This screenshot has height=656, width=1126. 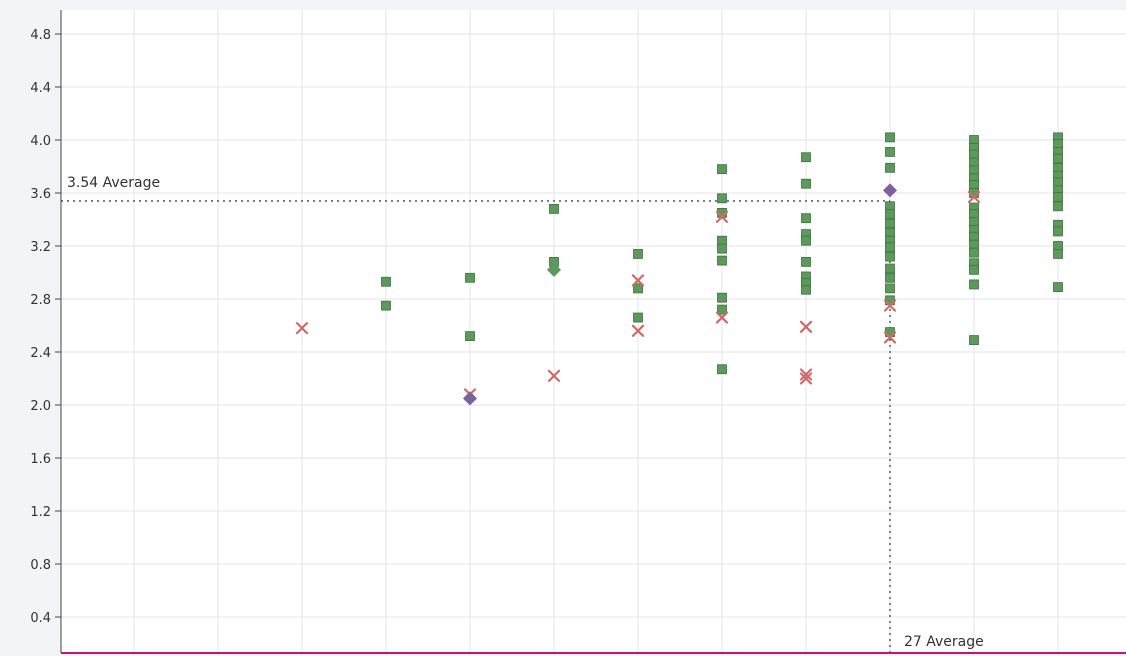 I want to click on y-tick-label: 4.4, so click(x=40, y=88).